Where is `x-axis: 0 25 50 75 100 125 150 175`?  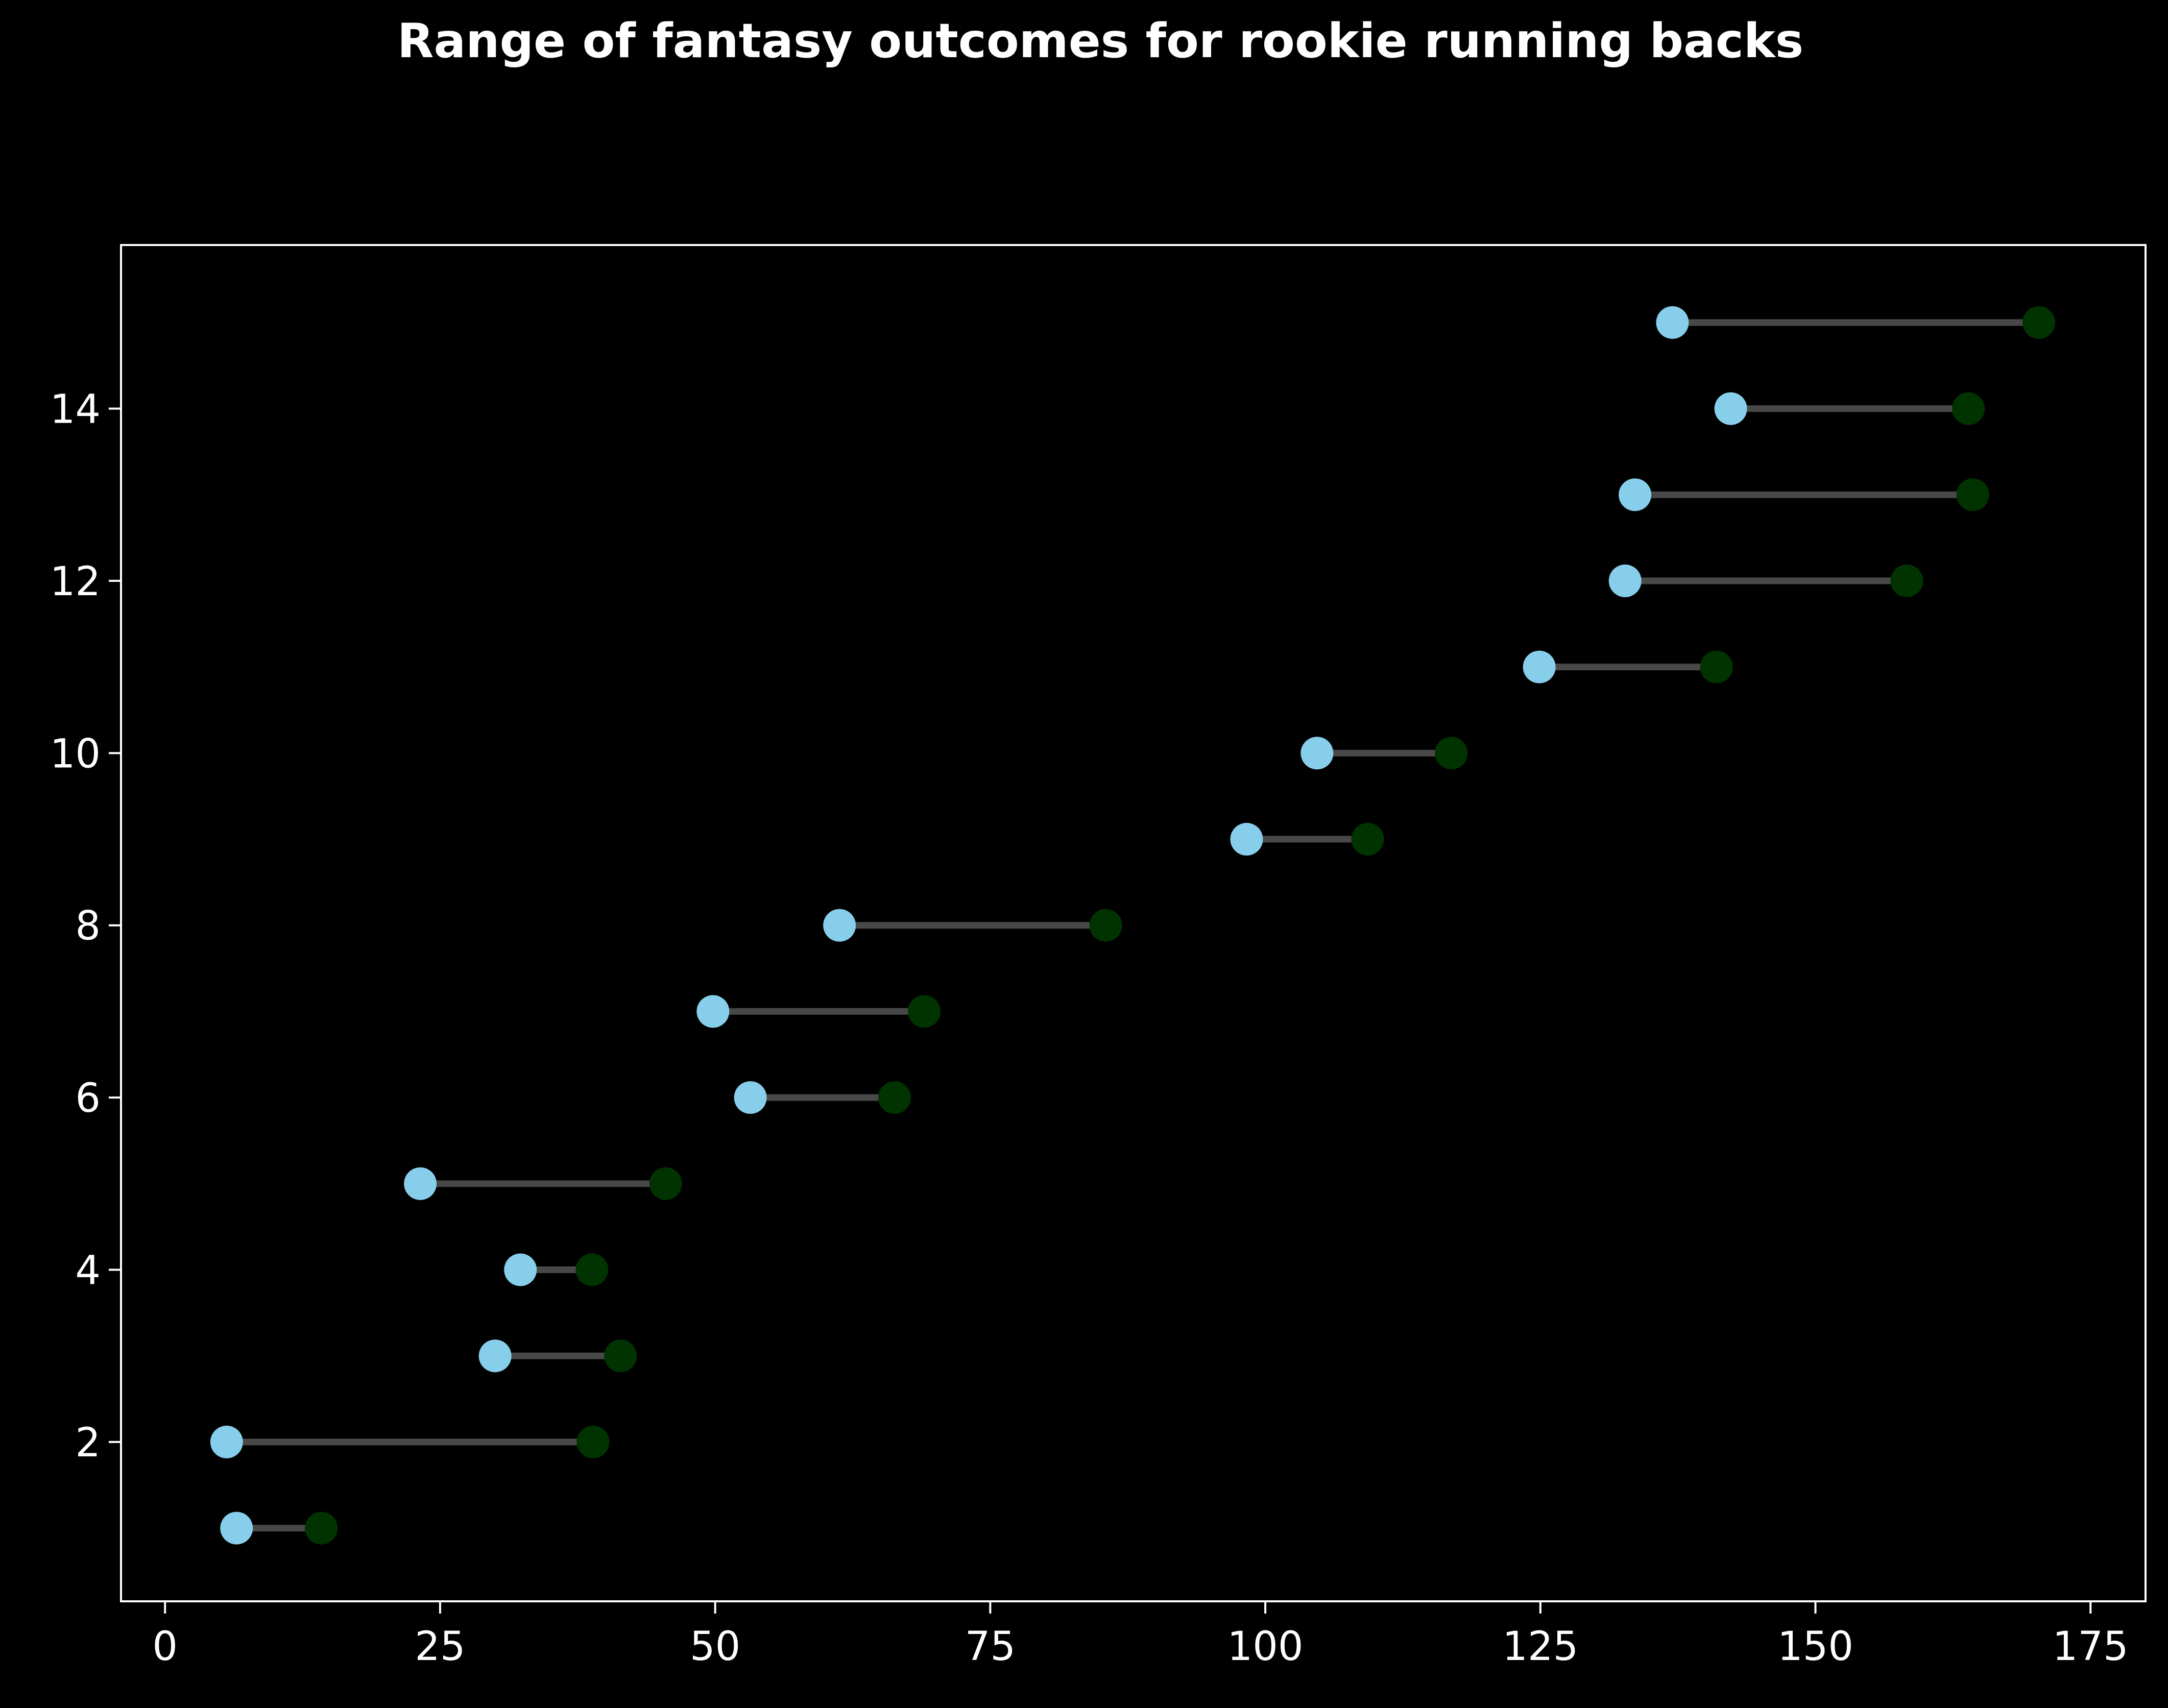
x-axis: 0 25 50 75 100 125 150 175 is located at coordinates (1140, 1635).